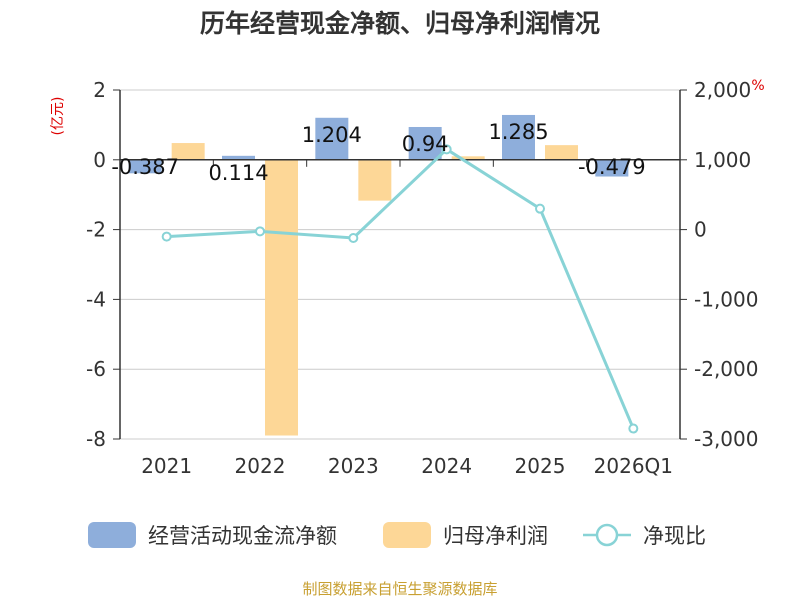  I want to click on legend-cash-flow-swatch, so click(112, 535).